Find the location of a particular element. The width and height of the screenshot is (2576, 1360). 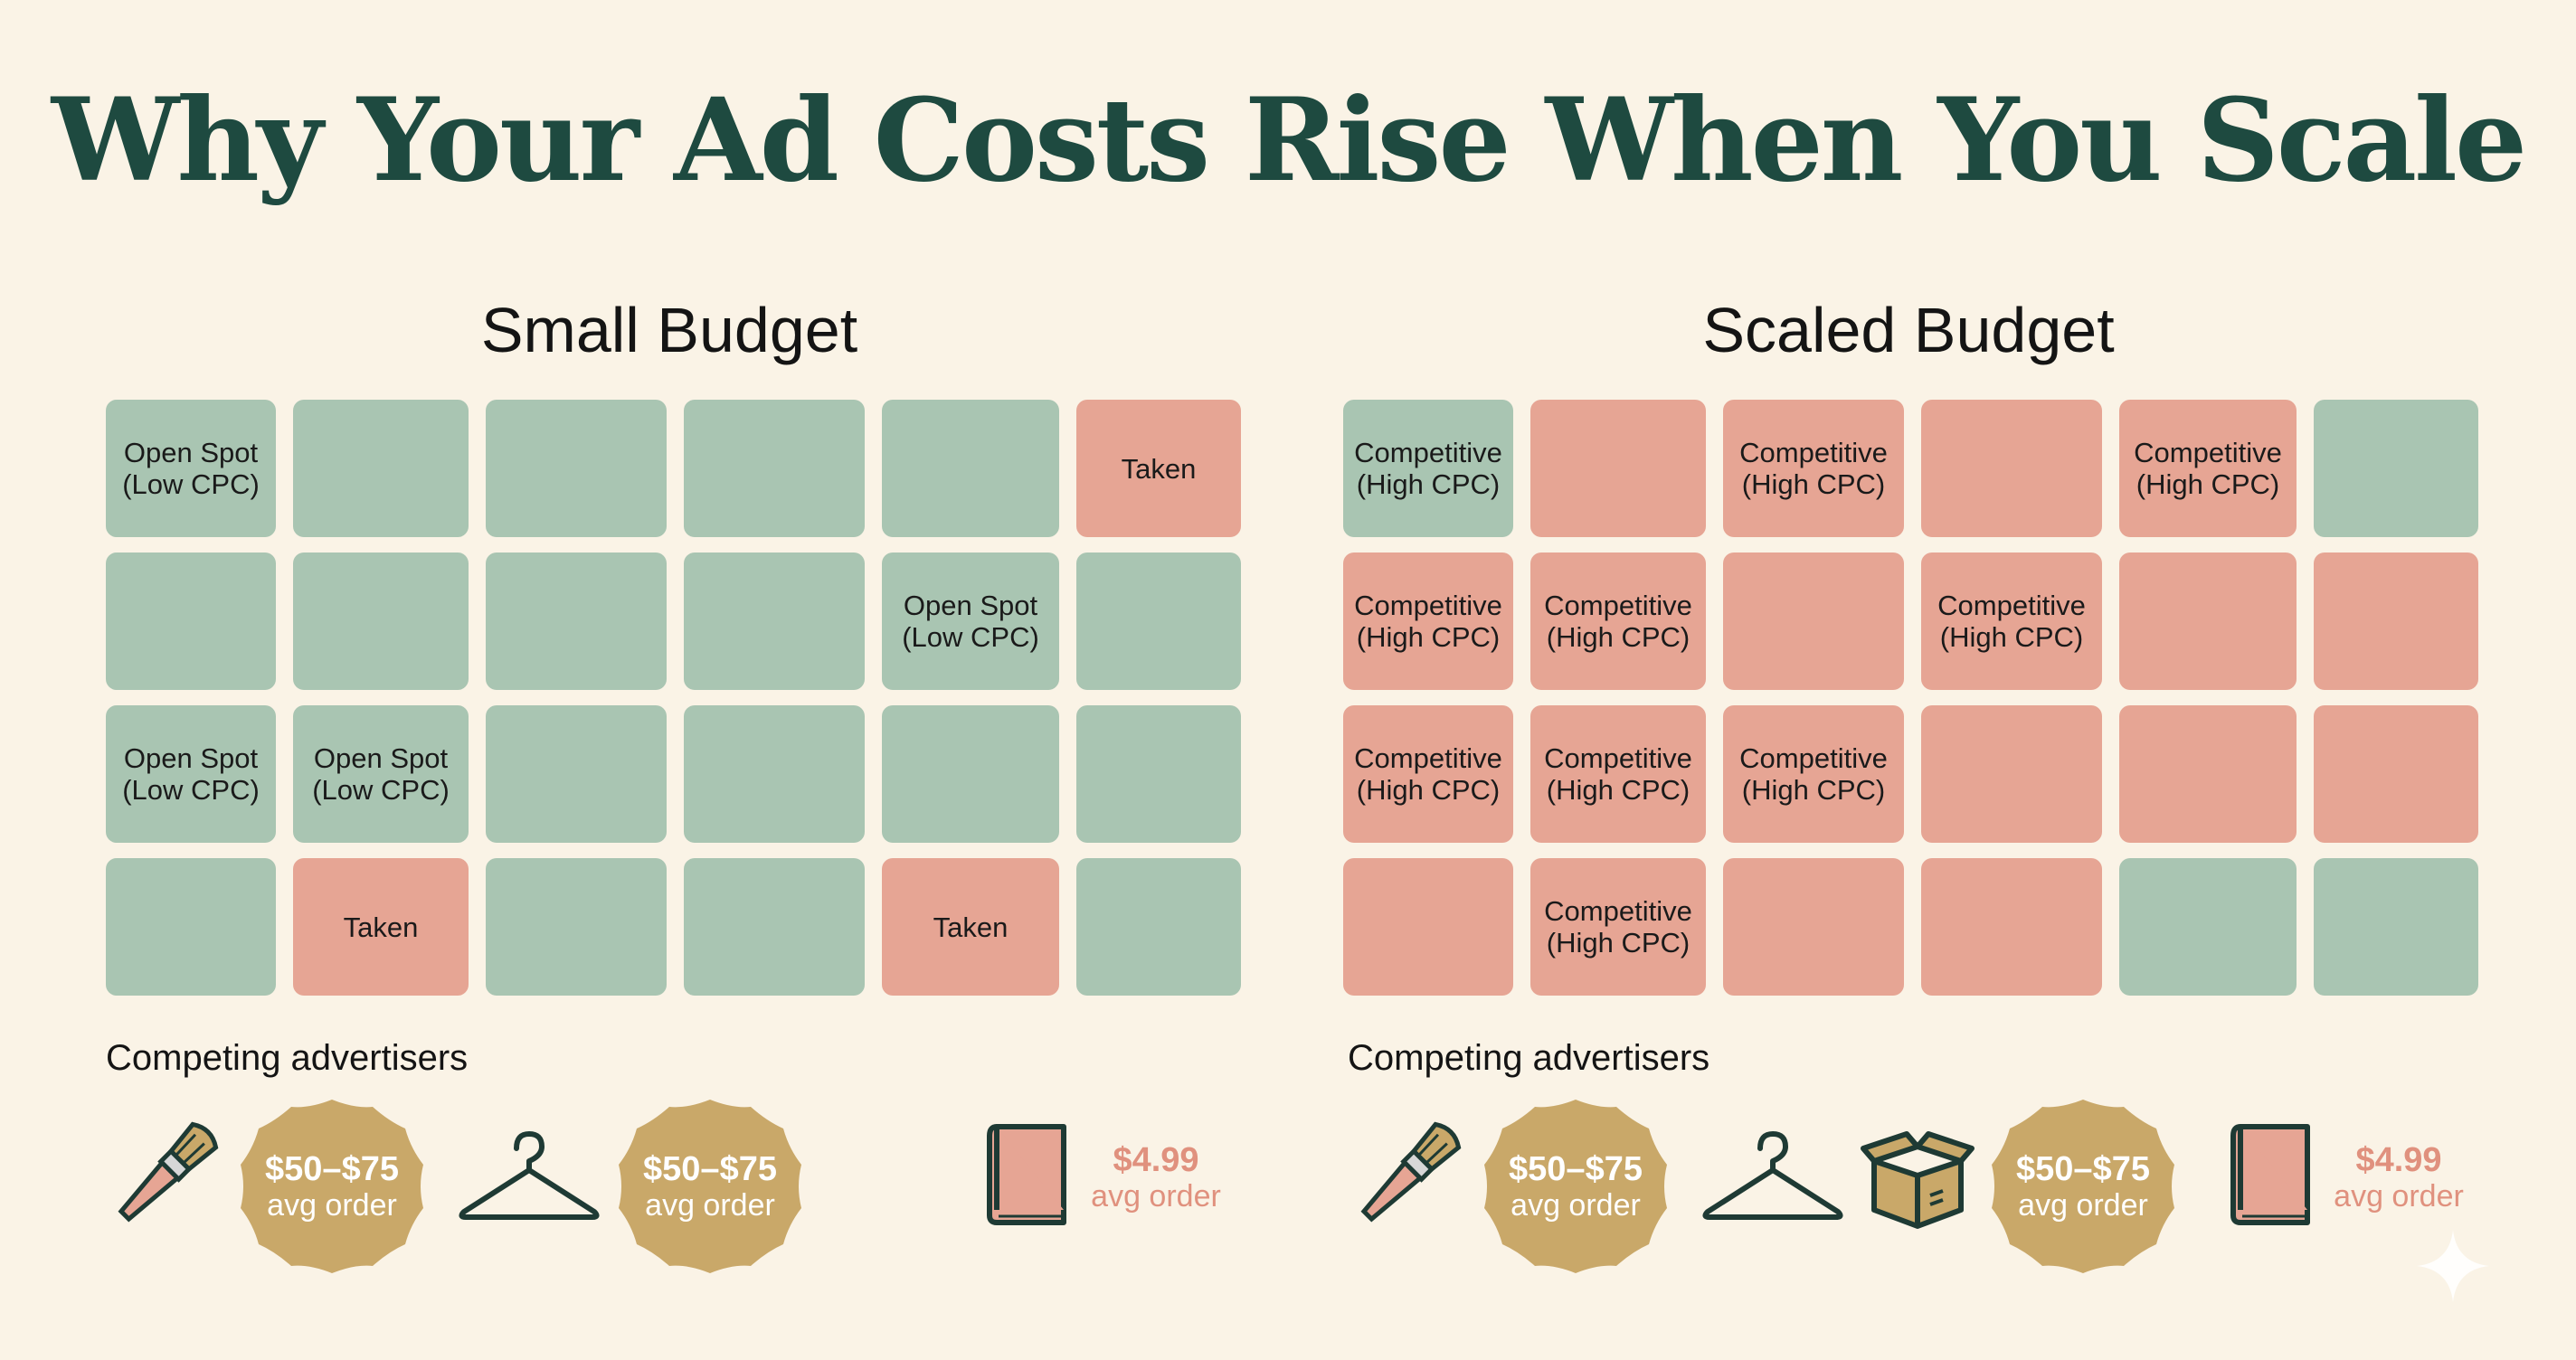

scaled-budget-competitors-label: Competing advertisers is located at coordinates (1529, 1058).